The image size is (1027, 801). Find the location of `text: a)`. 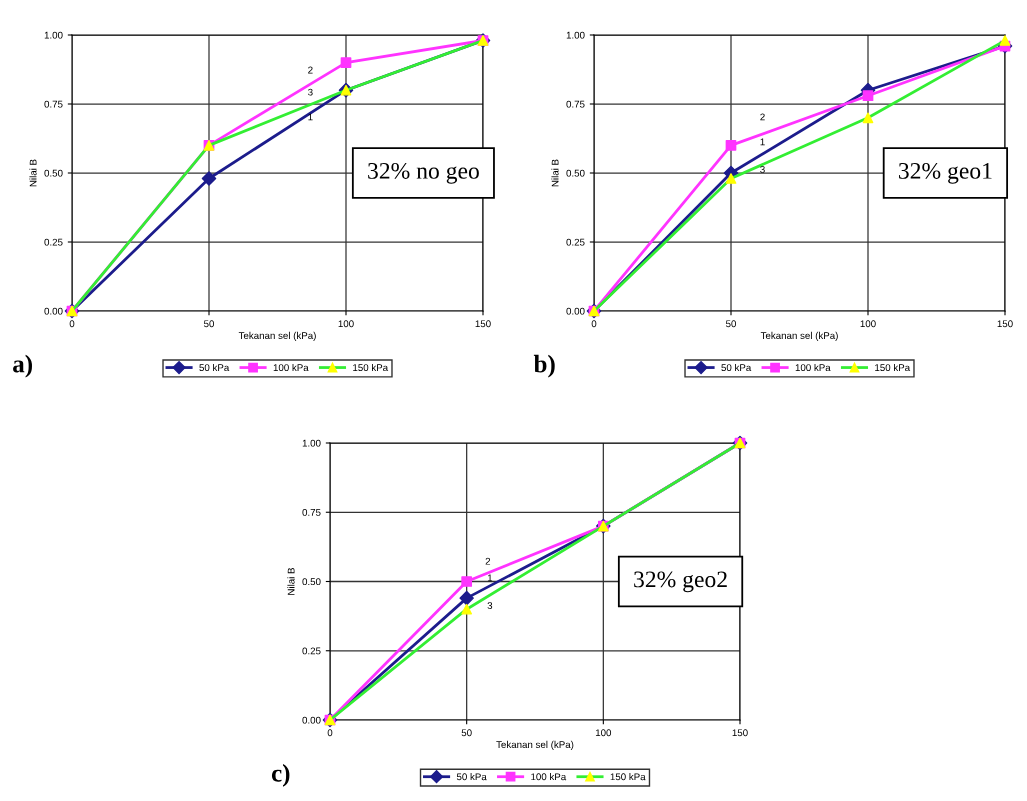

text: a) is located at coordinates (22, 366).